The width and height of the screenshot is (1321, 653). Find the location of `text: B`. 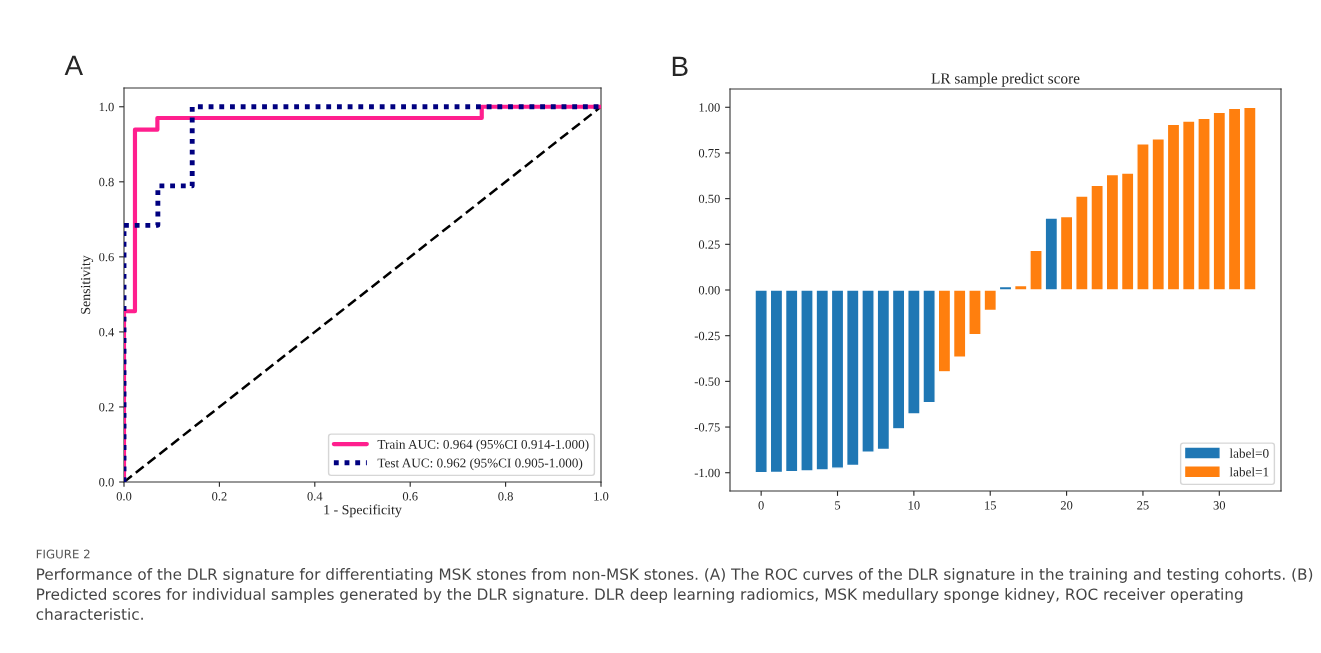

text: B is located at coordinates (680, 66).